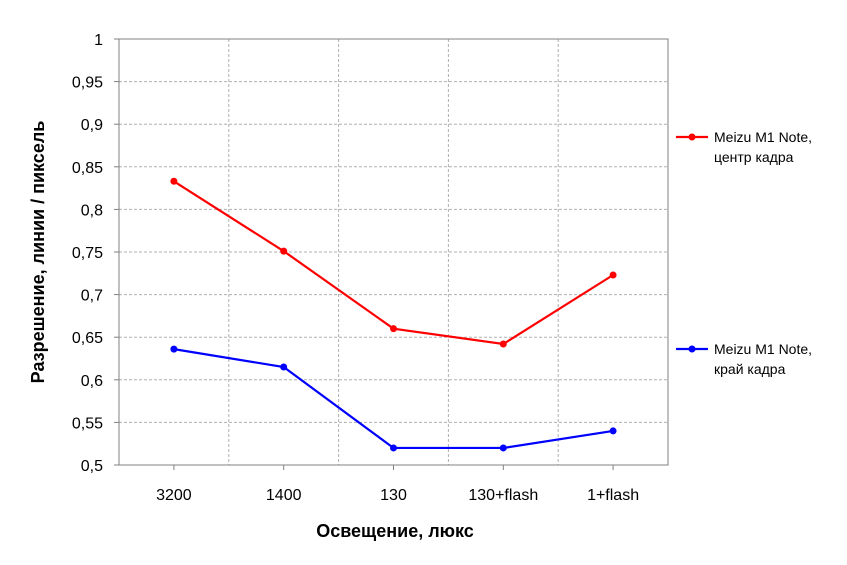 Image resolution: width=847 pixels, height=565 pixels. I want to click on y-tick-label: 0,65, so click(87, 338).